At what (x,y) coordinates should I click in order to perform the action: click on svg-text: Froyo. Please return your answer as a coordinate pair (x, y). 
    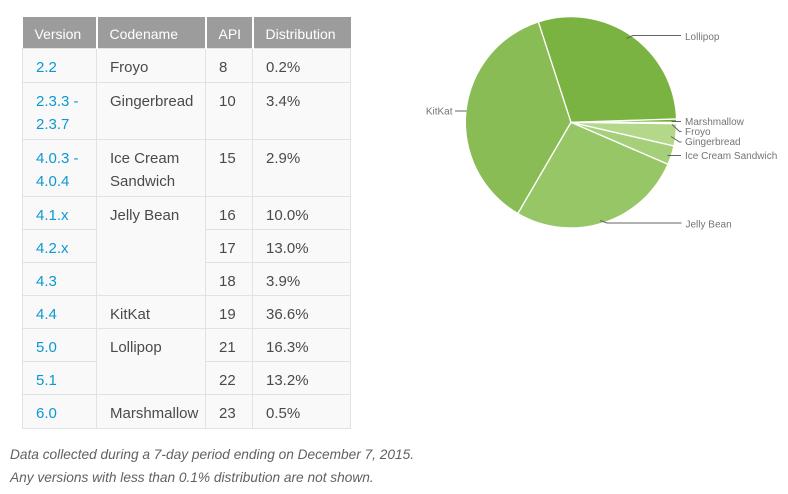
    Looking at the image, I should click on (698, 132).